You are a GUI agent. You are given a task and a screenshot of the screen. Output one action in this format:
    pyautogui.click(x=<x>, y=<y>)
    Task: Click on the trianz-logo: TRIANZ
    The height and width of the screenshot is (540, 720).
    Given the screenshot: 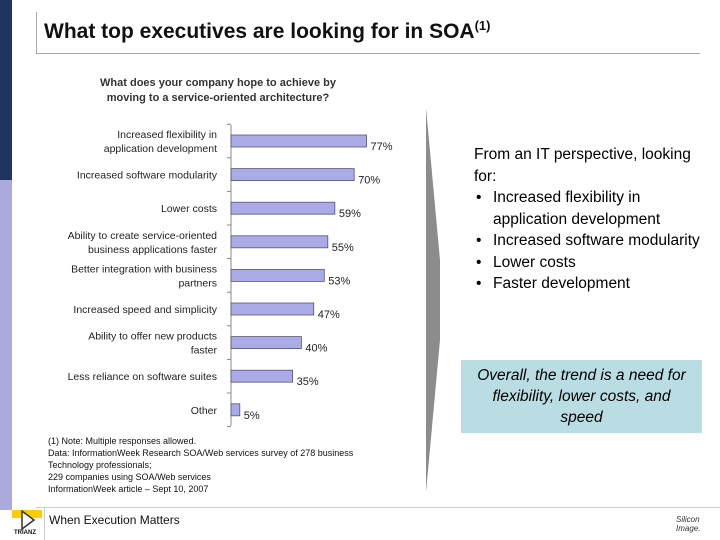 What is the action you would take?
    pyautogui.click(x=27, y=525)
    